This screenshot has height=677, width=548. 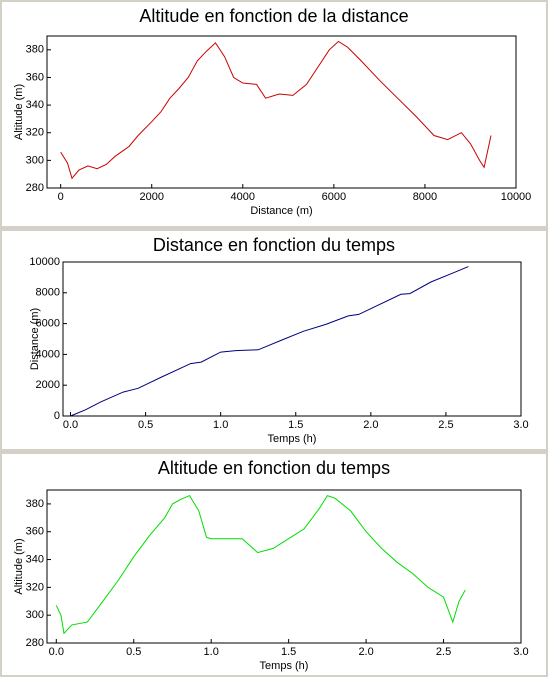 What do you see at coordinates (44, 262) in the screenshot?
I see `y-tick-label: 10000` at bounding box center [44, 262].